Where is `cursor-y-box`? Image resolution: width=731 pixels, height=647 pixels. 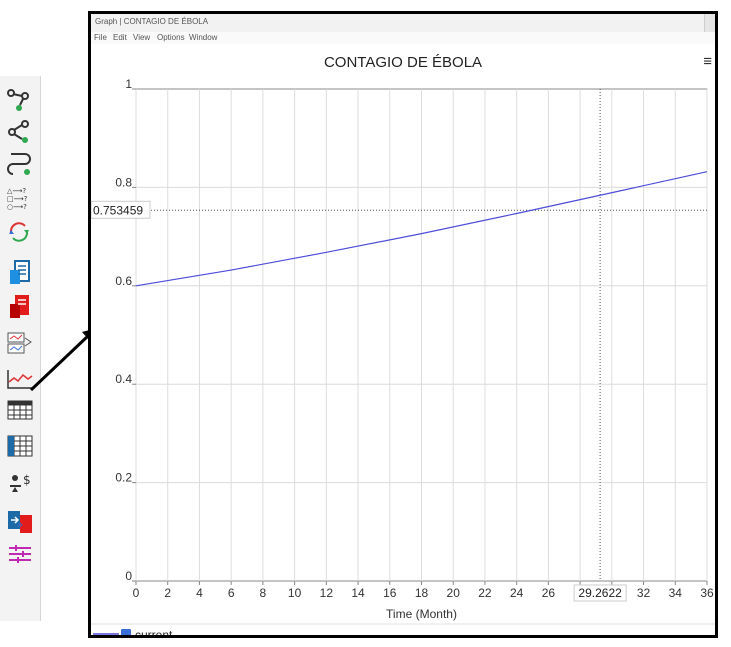
cursor-y-box is located at coordinates (121, 209).